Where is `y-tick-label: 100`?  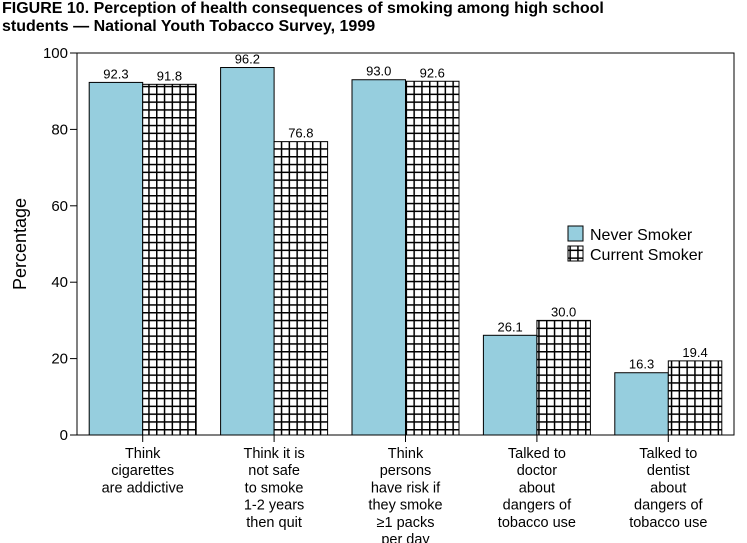 y-tick-label: 100 is located at coordinates (55, 53).